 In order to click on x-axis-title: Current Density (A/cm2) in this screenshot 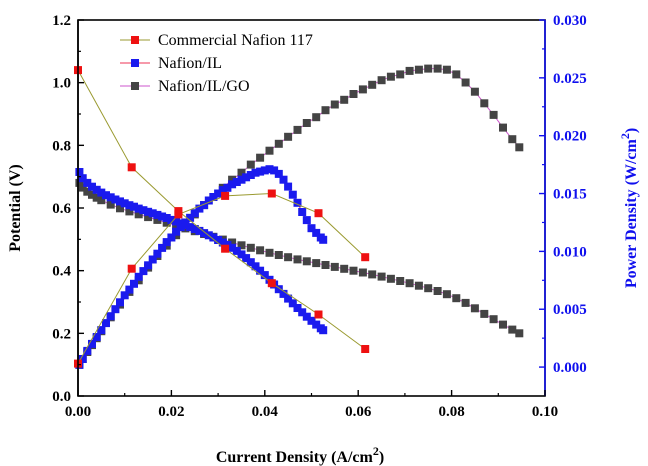, I will do `click(300, 455)`.